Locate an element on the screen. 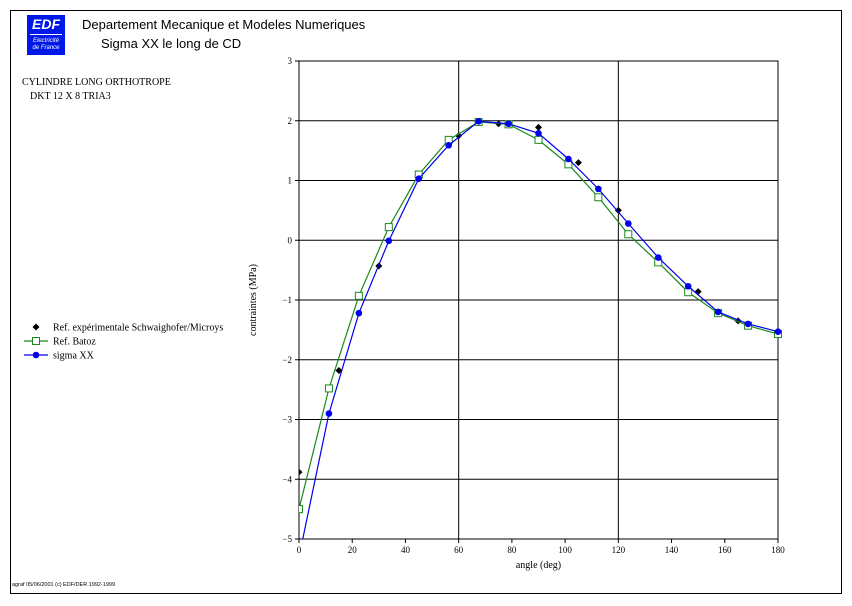 The height and width of the screenshot is (606, 852). legend-label: sigma XX is located at coordinates (74, 356).